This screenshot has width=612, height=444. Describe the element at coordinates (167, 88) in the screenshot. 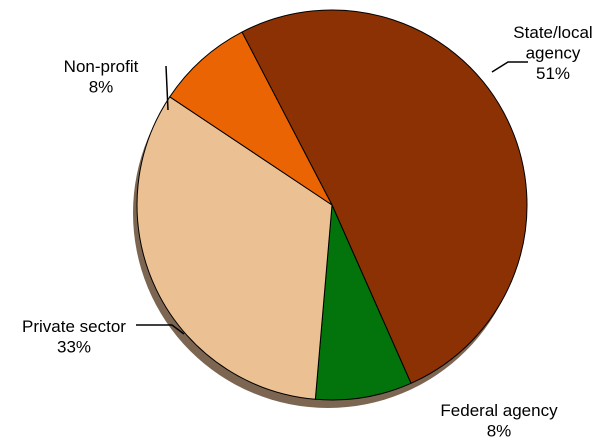

I see `leader-line-non-profit` at that location.